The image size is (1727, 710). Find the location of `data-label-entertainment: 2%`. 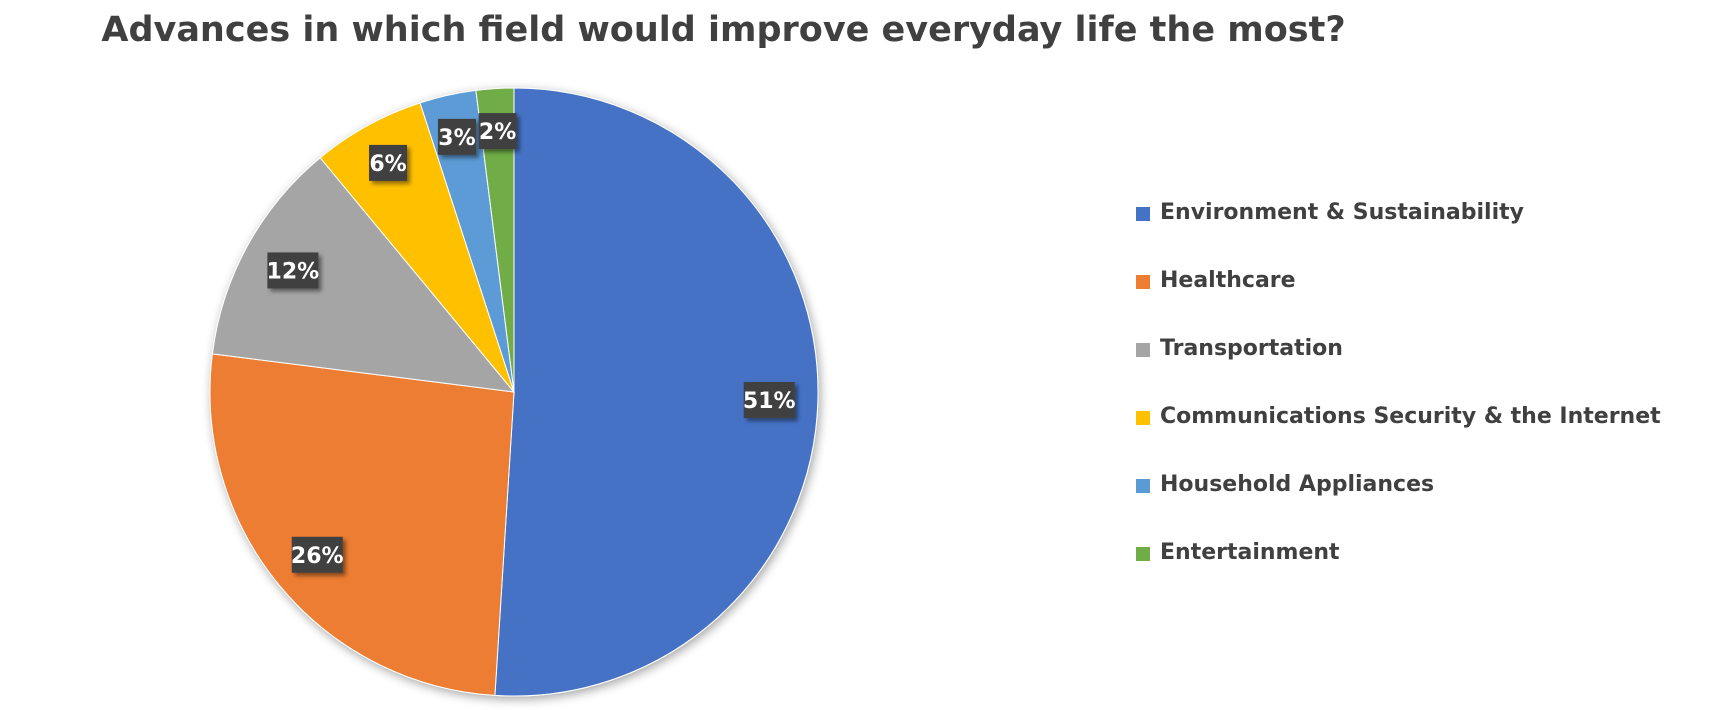

data-label-entertainment: 2% is located at coordinates (497, 131).